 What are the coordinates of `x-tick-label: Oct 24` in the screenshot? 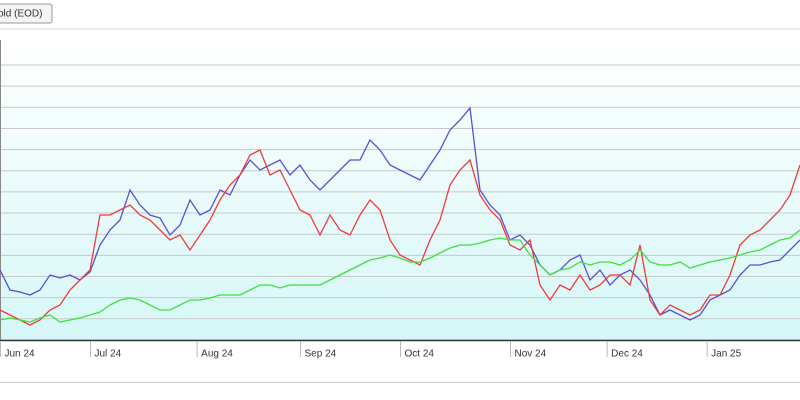 It's located at (420, 354).